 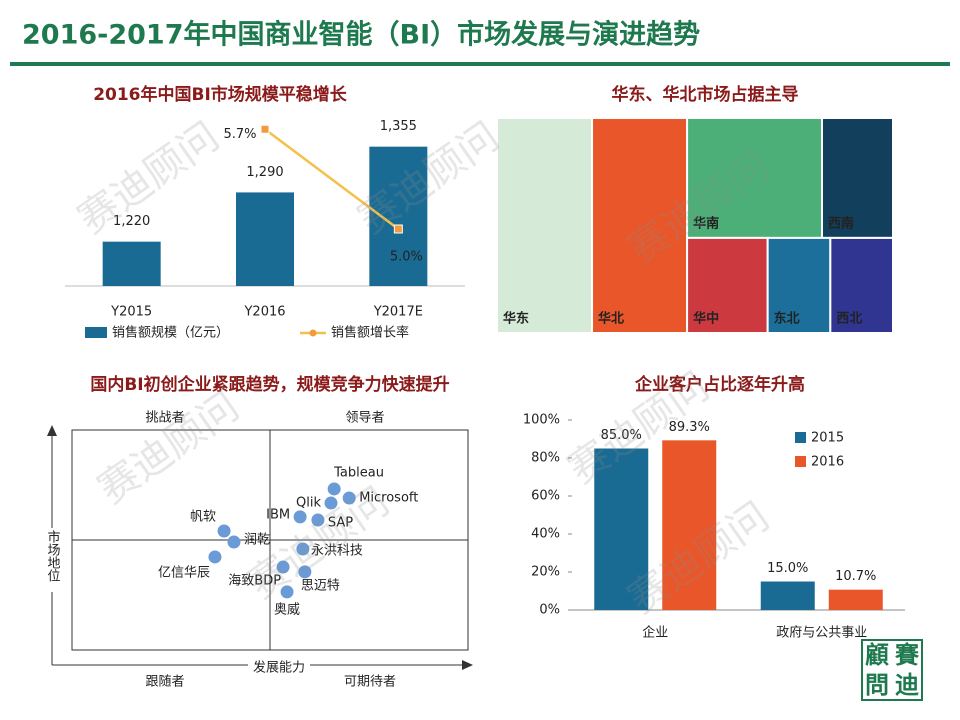 I want to click on logo-char: 顧, so click(x=877, y=655).